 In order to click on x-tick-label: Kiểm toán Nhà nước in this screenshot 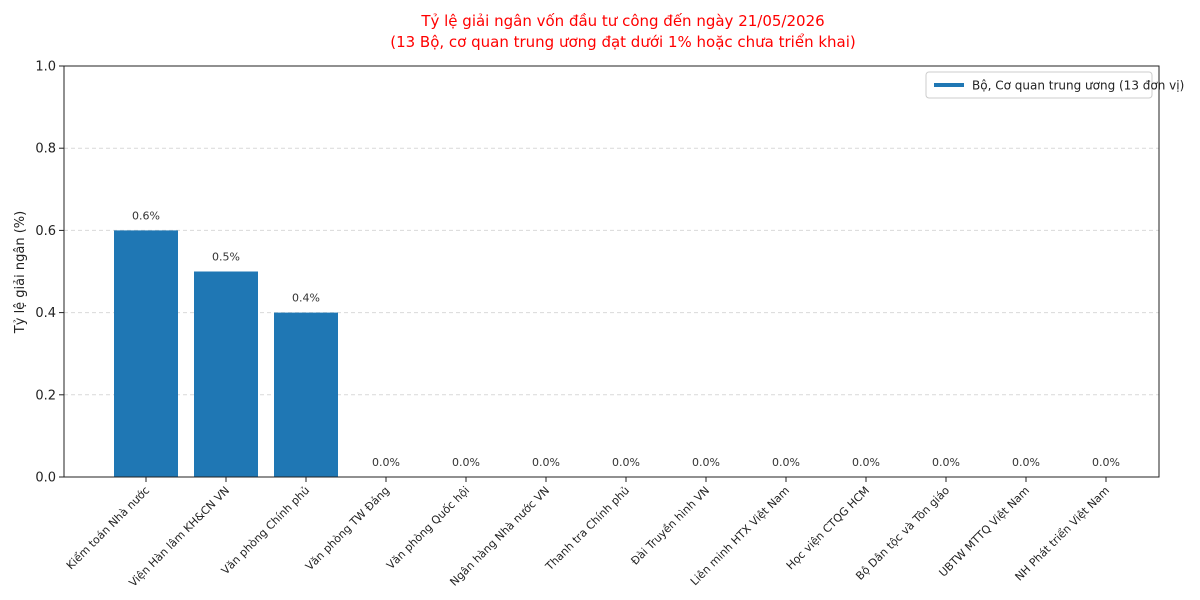, I will do `click(108, 528)`.